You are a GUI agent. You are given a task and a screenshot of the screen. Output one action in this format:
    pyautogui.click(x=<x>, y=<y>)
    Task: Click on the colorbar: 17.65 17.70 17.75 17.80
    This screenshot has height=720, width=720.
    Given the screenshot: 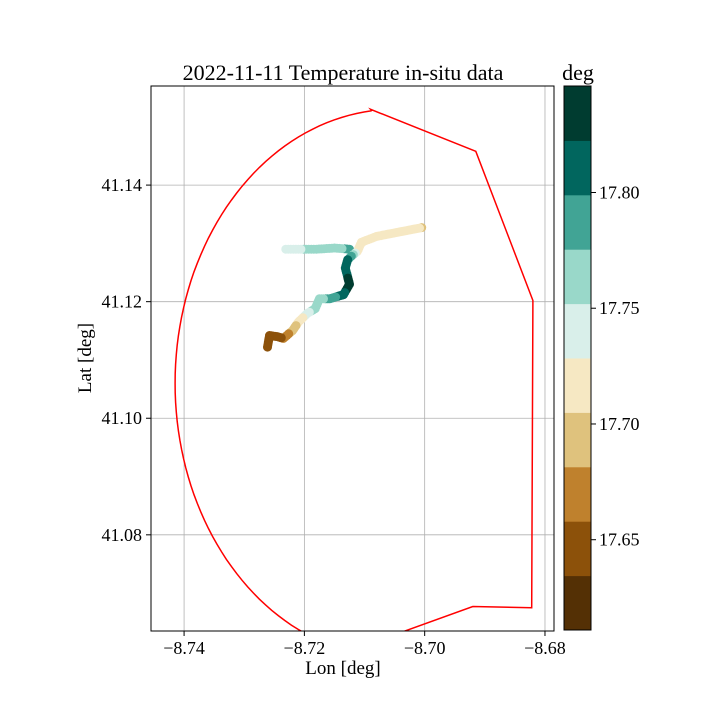 What is the action you would take?
    pyautogui.click(x=601, y=358)
    